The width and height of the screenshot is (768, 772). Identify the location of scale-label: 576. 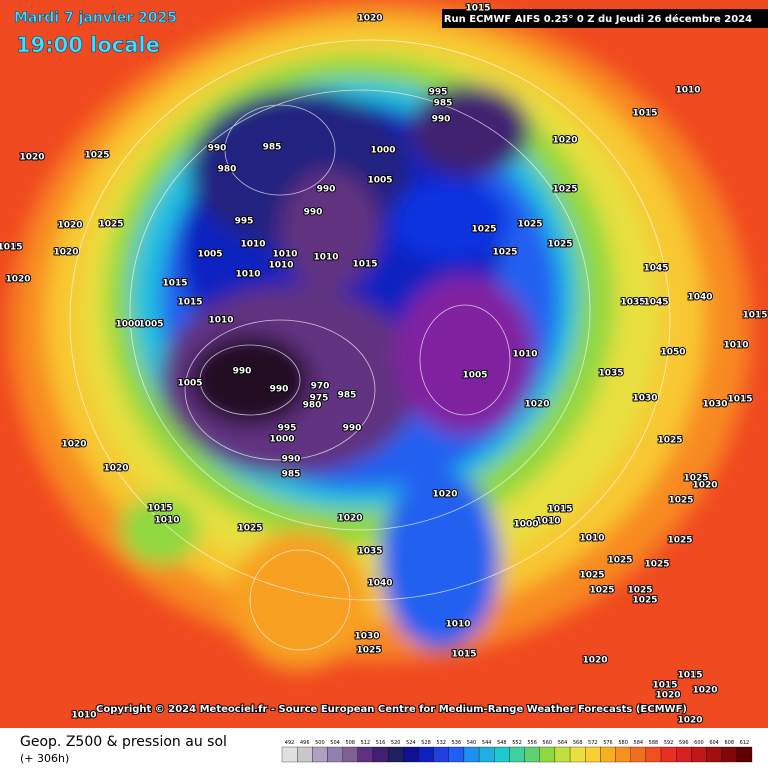
(608, 743).